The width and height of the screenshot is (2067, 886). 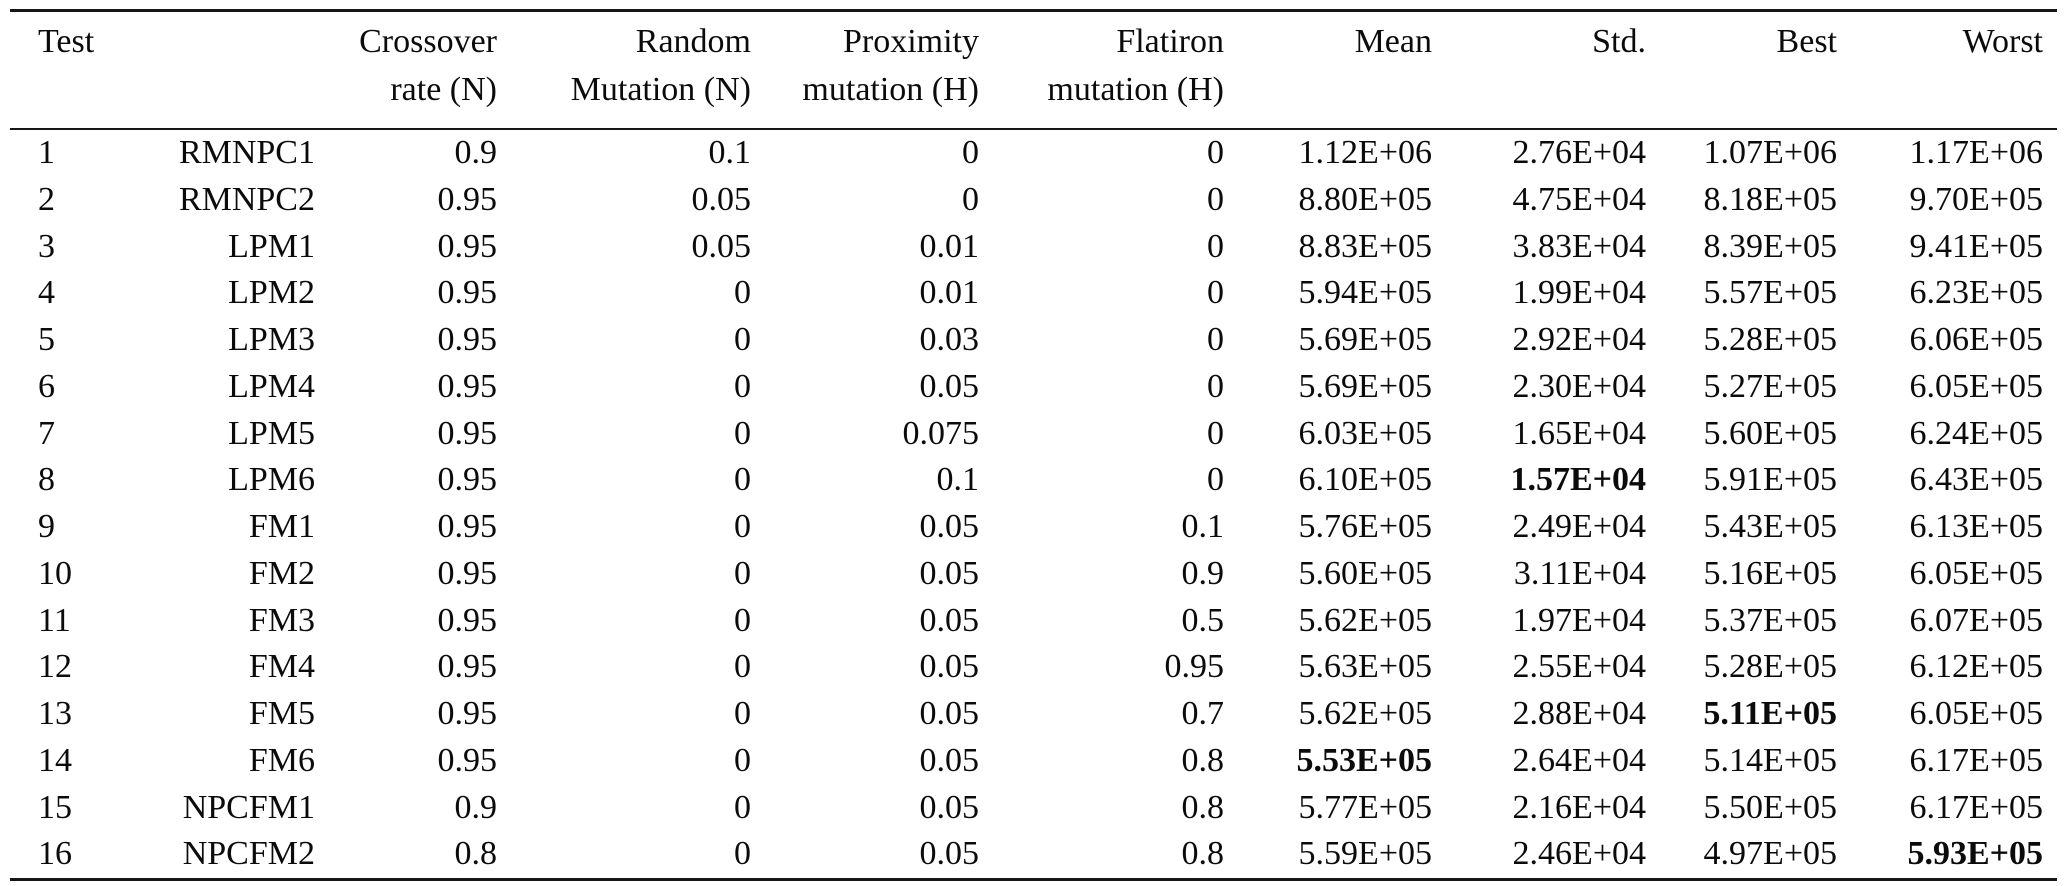 I want to click on cell-mean: 1.12E+06, so click(x=1365, y=152).